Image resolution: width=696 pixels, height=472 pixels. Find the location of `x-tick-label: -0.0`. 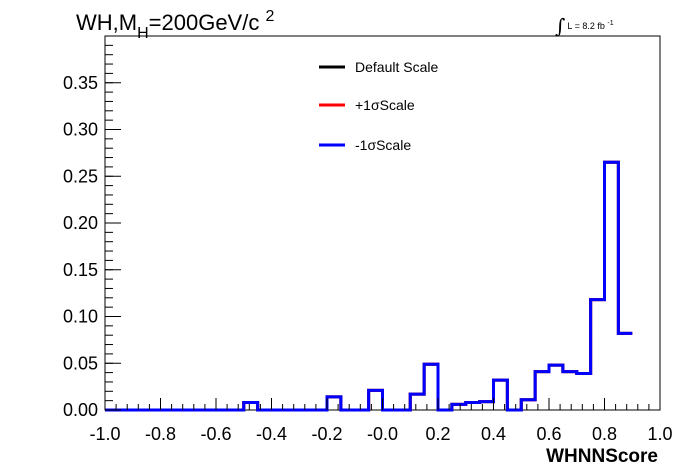

x-tick-label: -0.0 is located at coordinates (382, 434).